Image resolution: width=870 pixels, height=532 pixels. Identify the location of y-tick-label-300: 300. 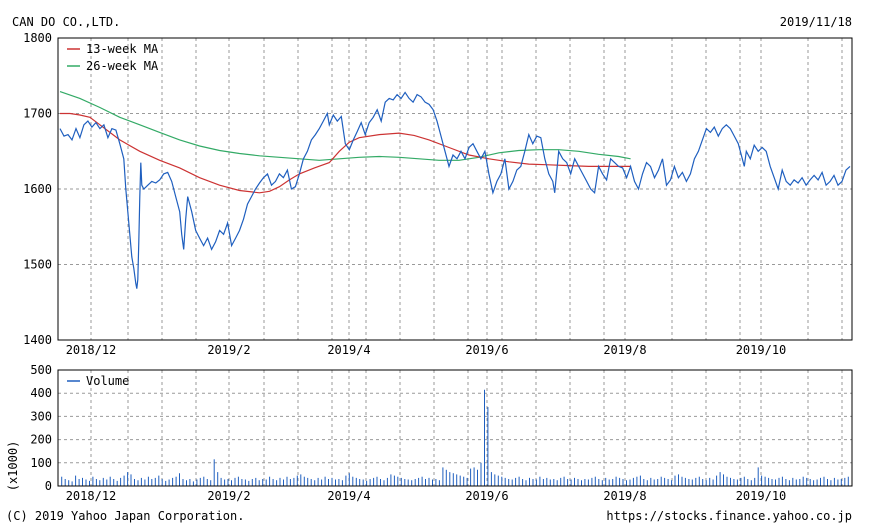
(41, 416).